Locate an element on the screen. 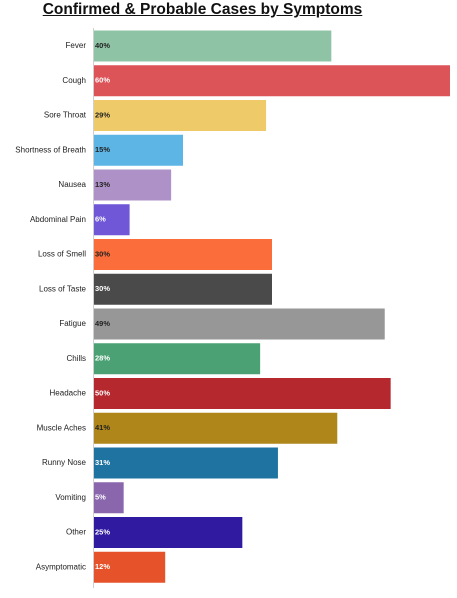  chart-title: Confirmed & Probable Cases by Symptoms is located at coordinates (202, 9).